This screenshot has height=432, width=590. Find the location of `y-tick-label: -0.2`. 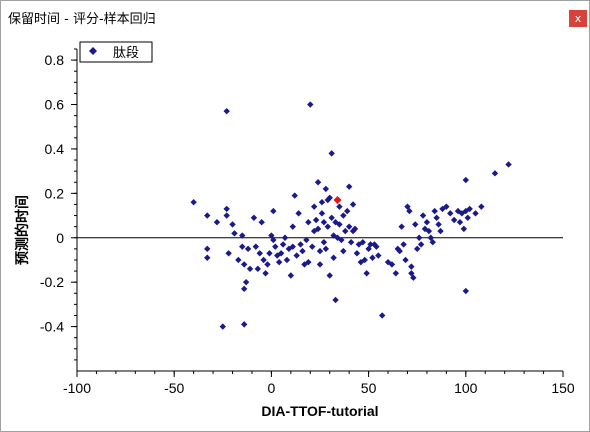

y-tick-label: -0.2 is located at coordinates (52, 282).